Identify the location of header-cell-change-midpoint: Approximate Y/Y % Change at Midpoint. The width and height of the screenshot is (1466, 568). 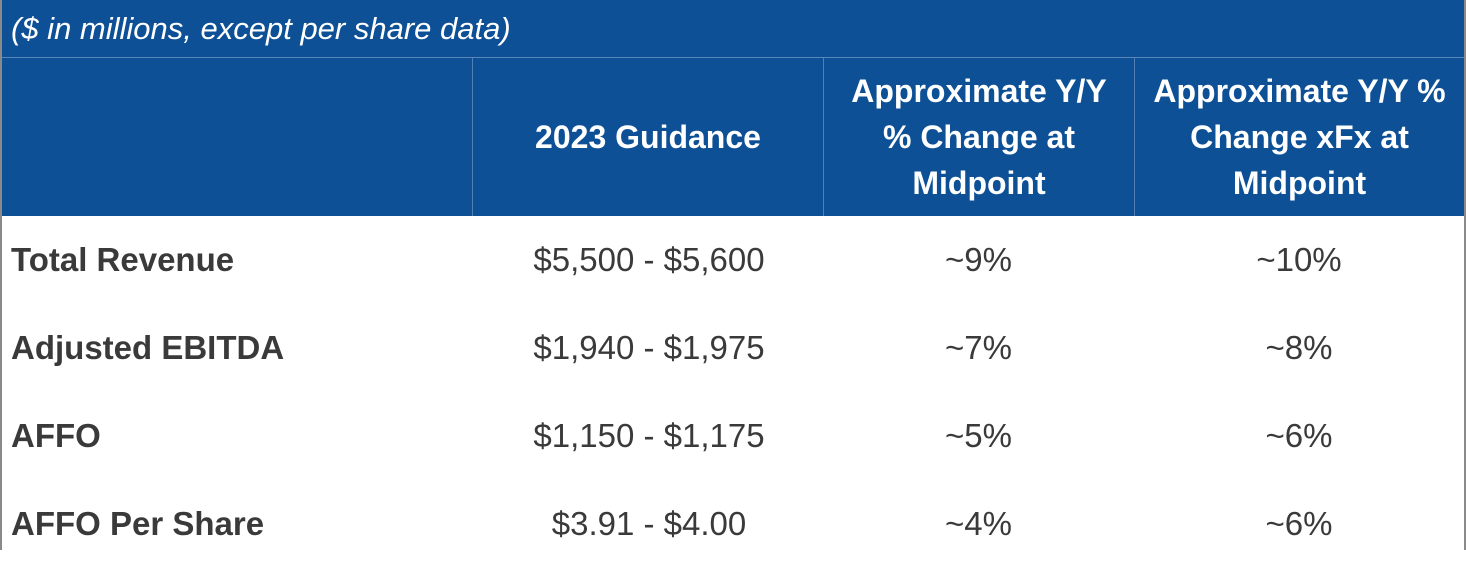
(978, 137).